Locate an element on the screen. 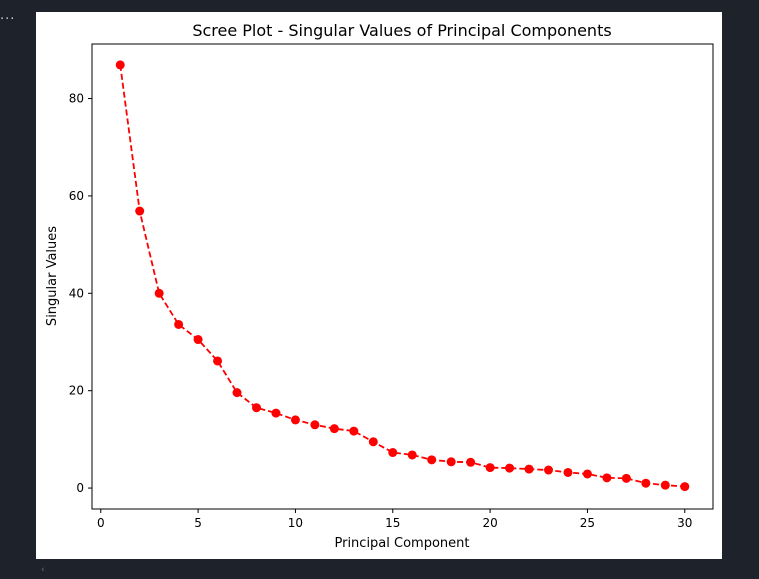 Image resolution: width=759 pixels, height=579 pixels. y-tick-label: 20 is located at coordinates (76, 391).